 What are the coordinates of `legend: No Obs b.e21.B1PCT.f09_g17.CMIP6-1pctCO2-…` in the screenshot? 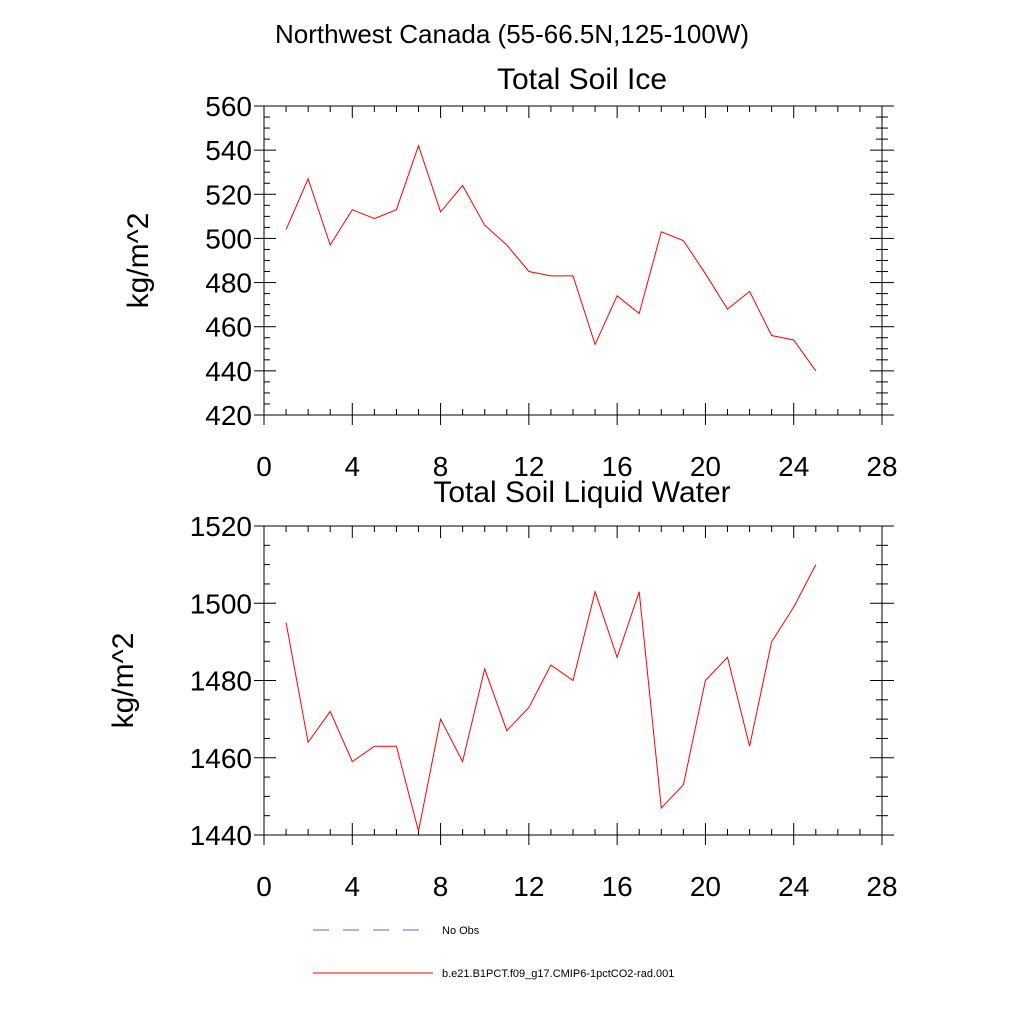 It's located at (493, 952).